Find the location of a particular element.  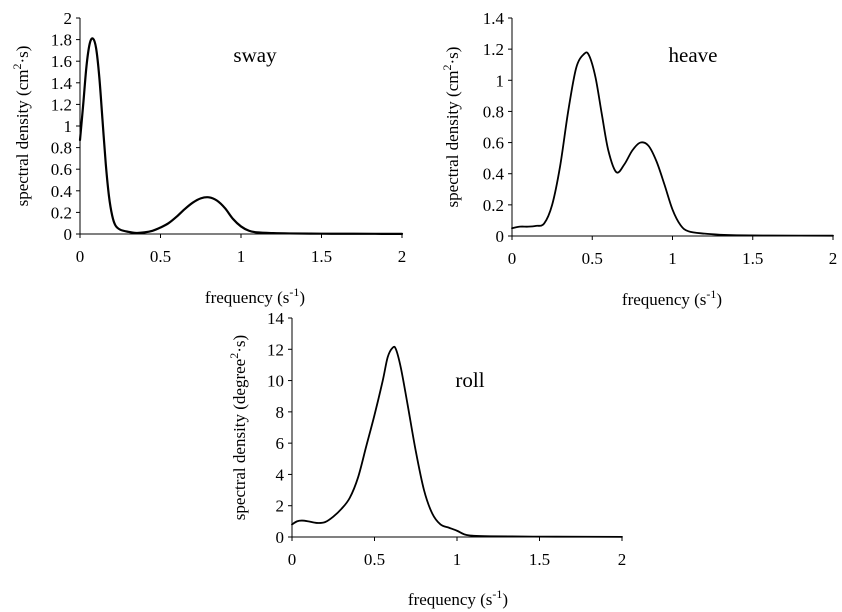

heave-y-tick-label: 0.4 is located at coordinates (494, 174).